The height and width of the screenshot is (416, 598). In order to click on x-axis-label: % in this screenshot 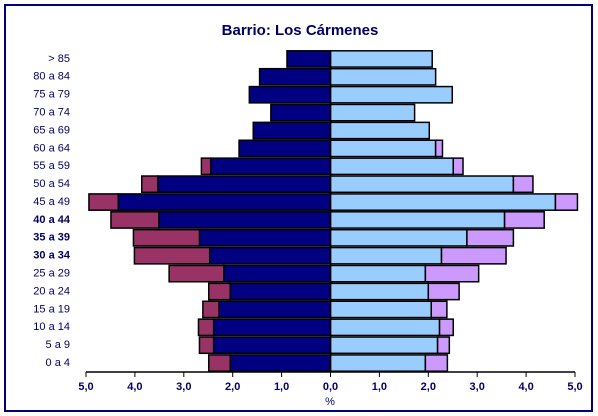, I will do `click(330, 402)`.